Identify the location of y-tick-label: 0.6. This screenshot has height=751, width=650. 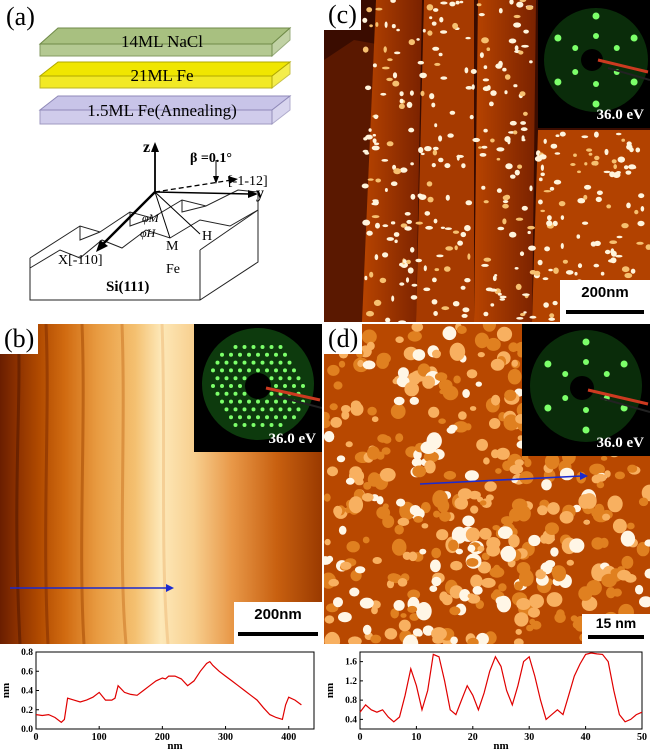
(27, 672).